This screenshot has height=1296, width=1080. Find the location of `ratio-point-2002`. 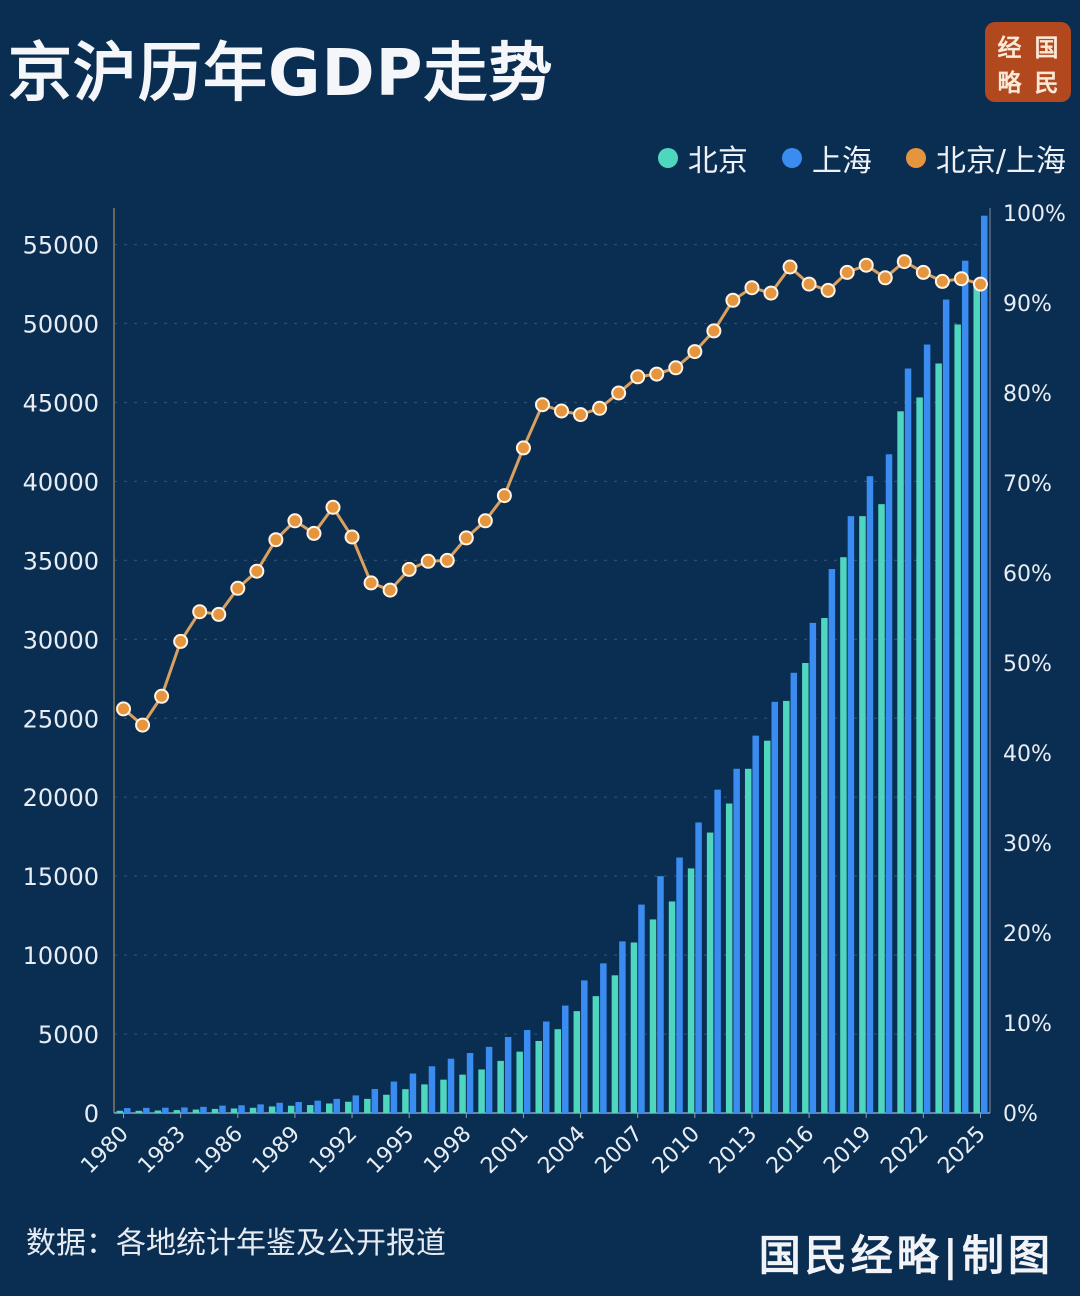

ratio-point-2002 is located at coordinates (542, 405).